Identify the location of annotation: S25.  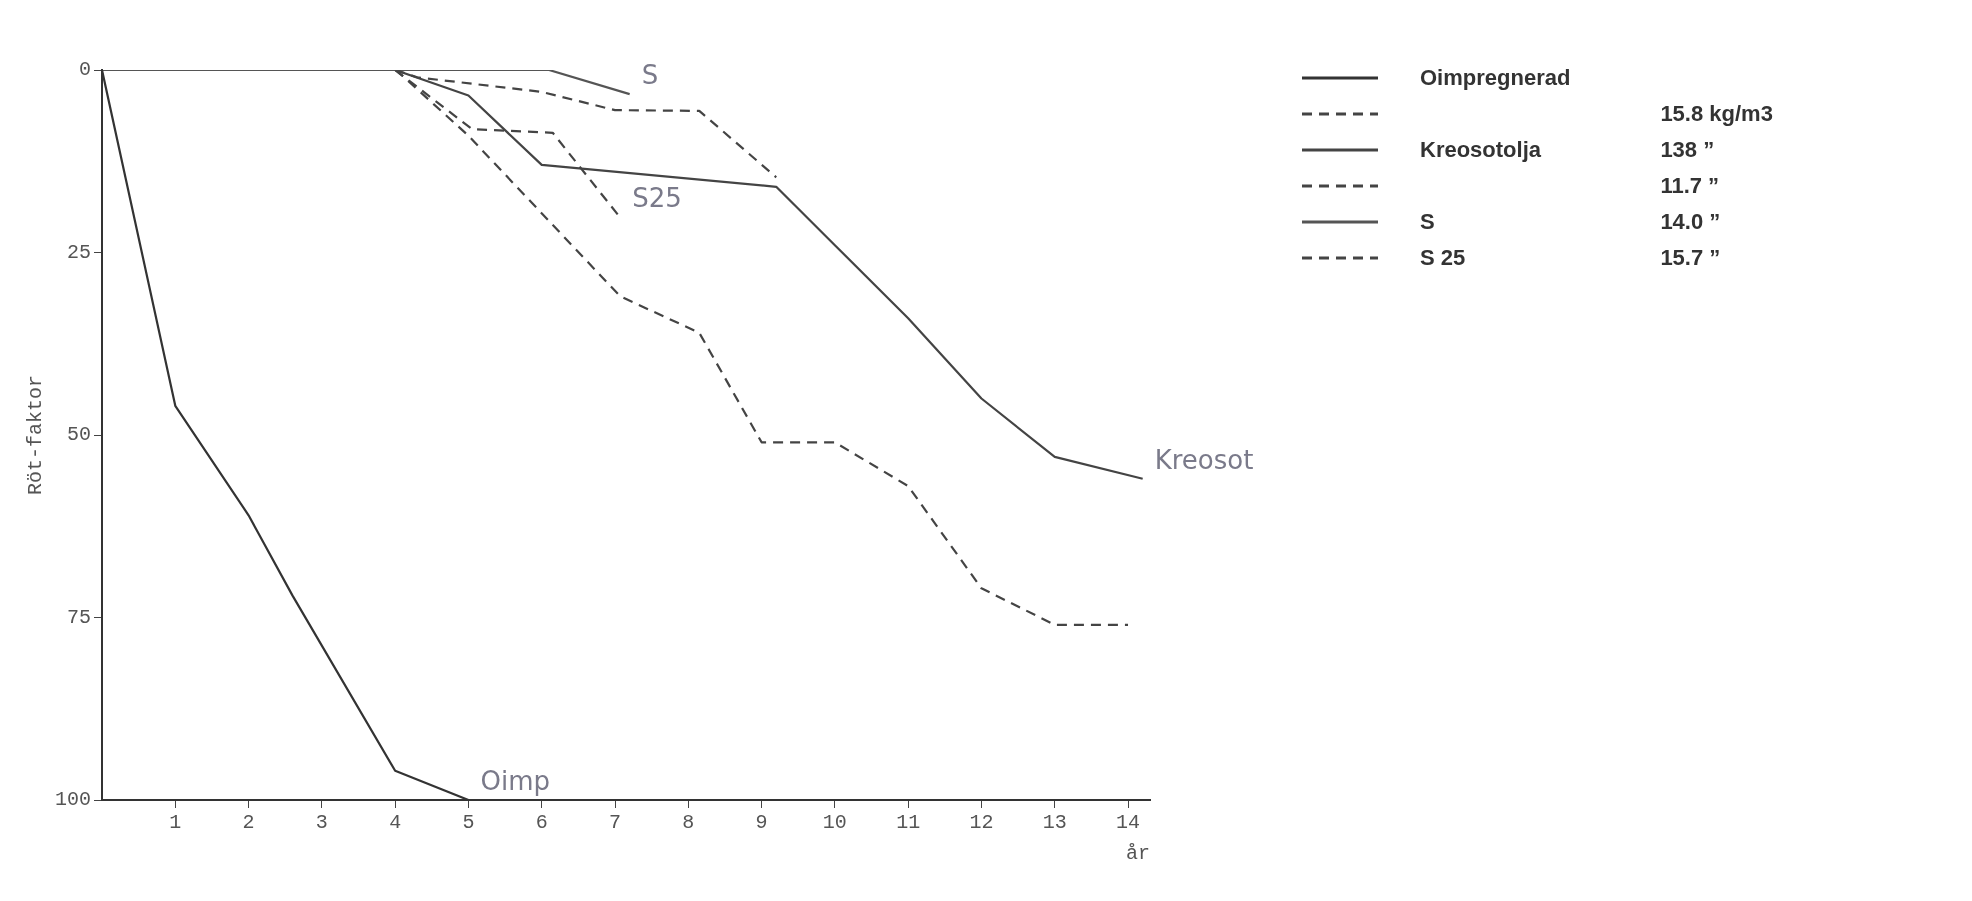
(657, 198).